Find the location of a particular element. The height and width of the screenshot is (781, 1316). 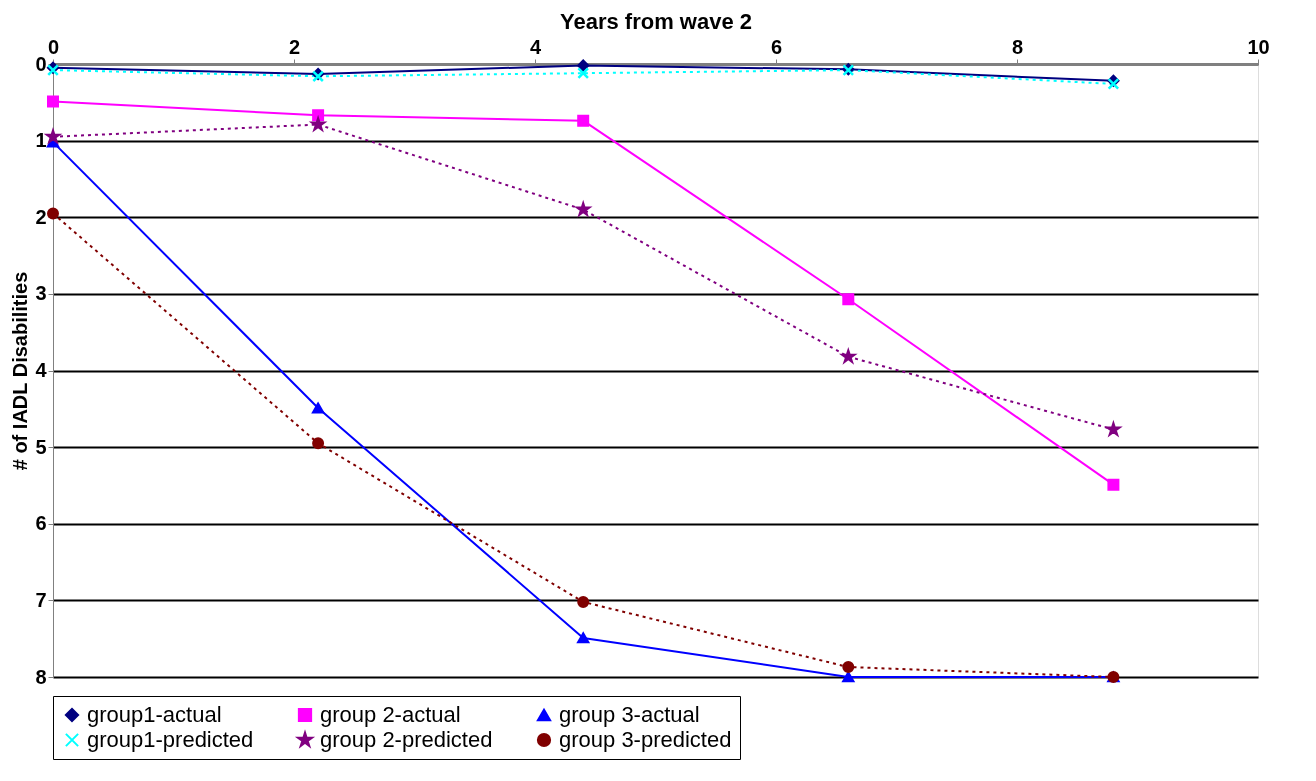

x-tick-label: 10 is located at coordinates (1258, 46).